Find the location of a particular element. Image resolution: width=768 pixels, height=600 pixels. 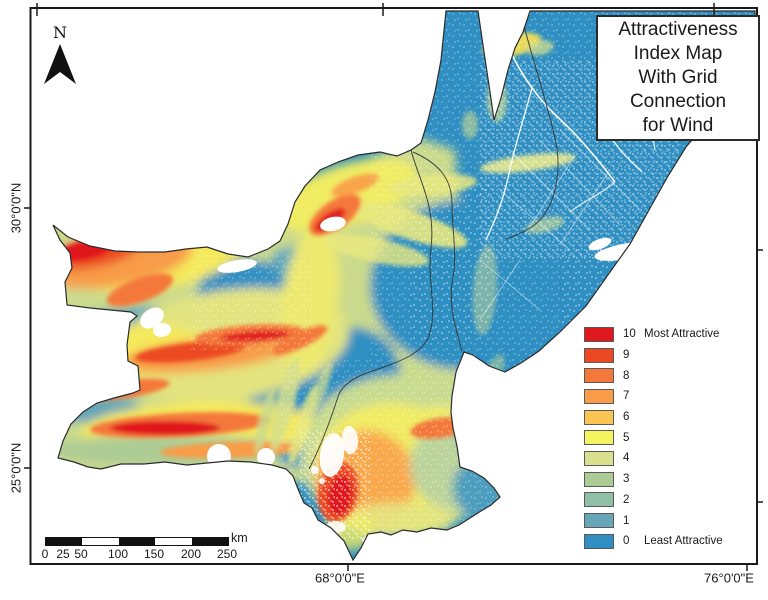

legend: 10 Most Attractive 9 8 7 6 5 is located at coordinates (653, 438).